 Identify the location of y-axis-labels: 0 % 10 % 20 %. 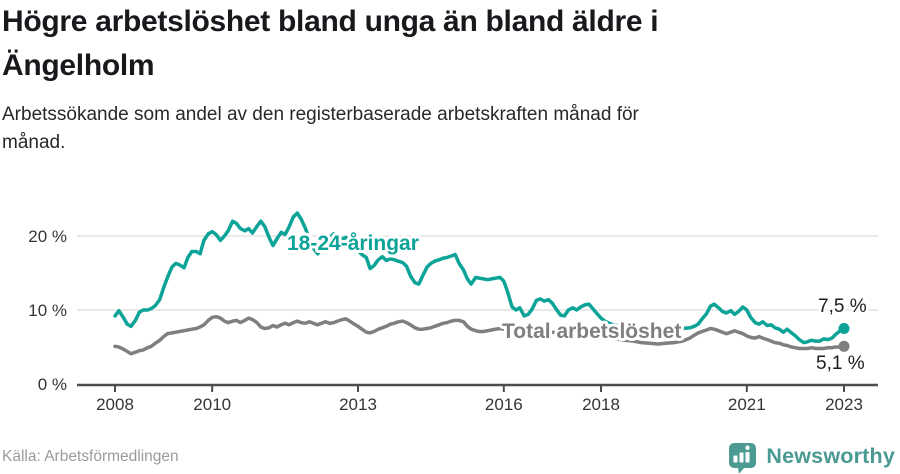
(47, 310).